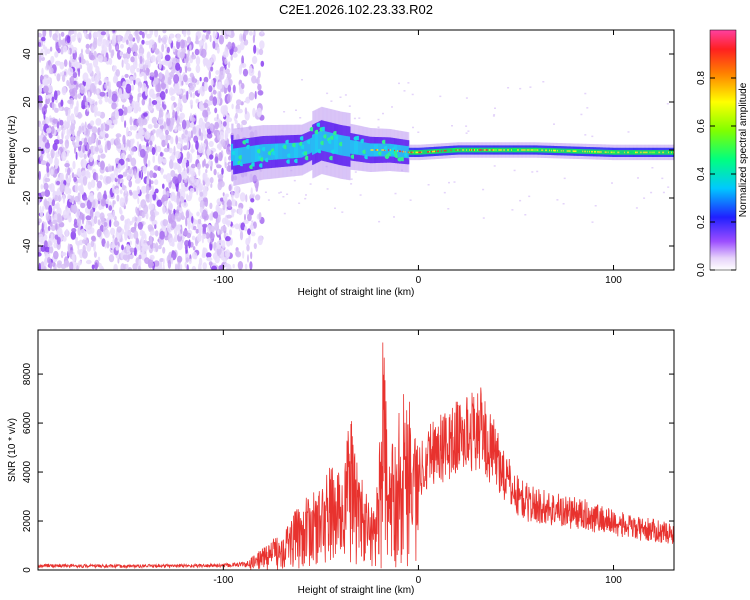 The width and height of the screenshot is (750, 600). I want to click on spectrogram-y-tick-label: -20, so click(27, 197).